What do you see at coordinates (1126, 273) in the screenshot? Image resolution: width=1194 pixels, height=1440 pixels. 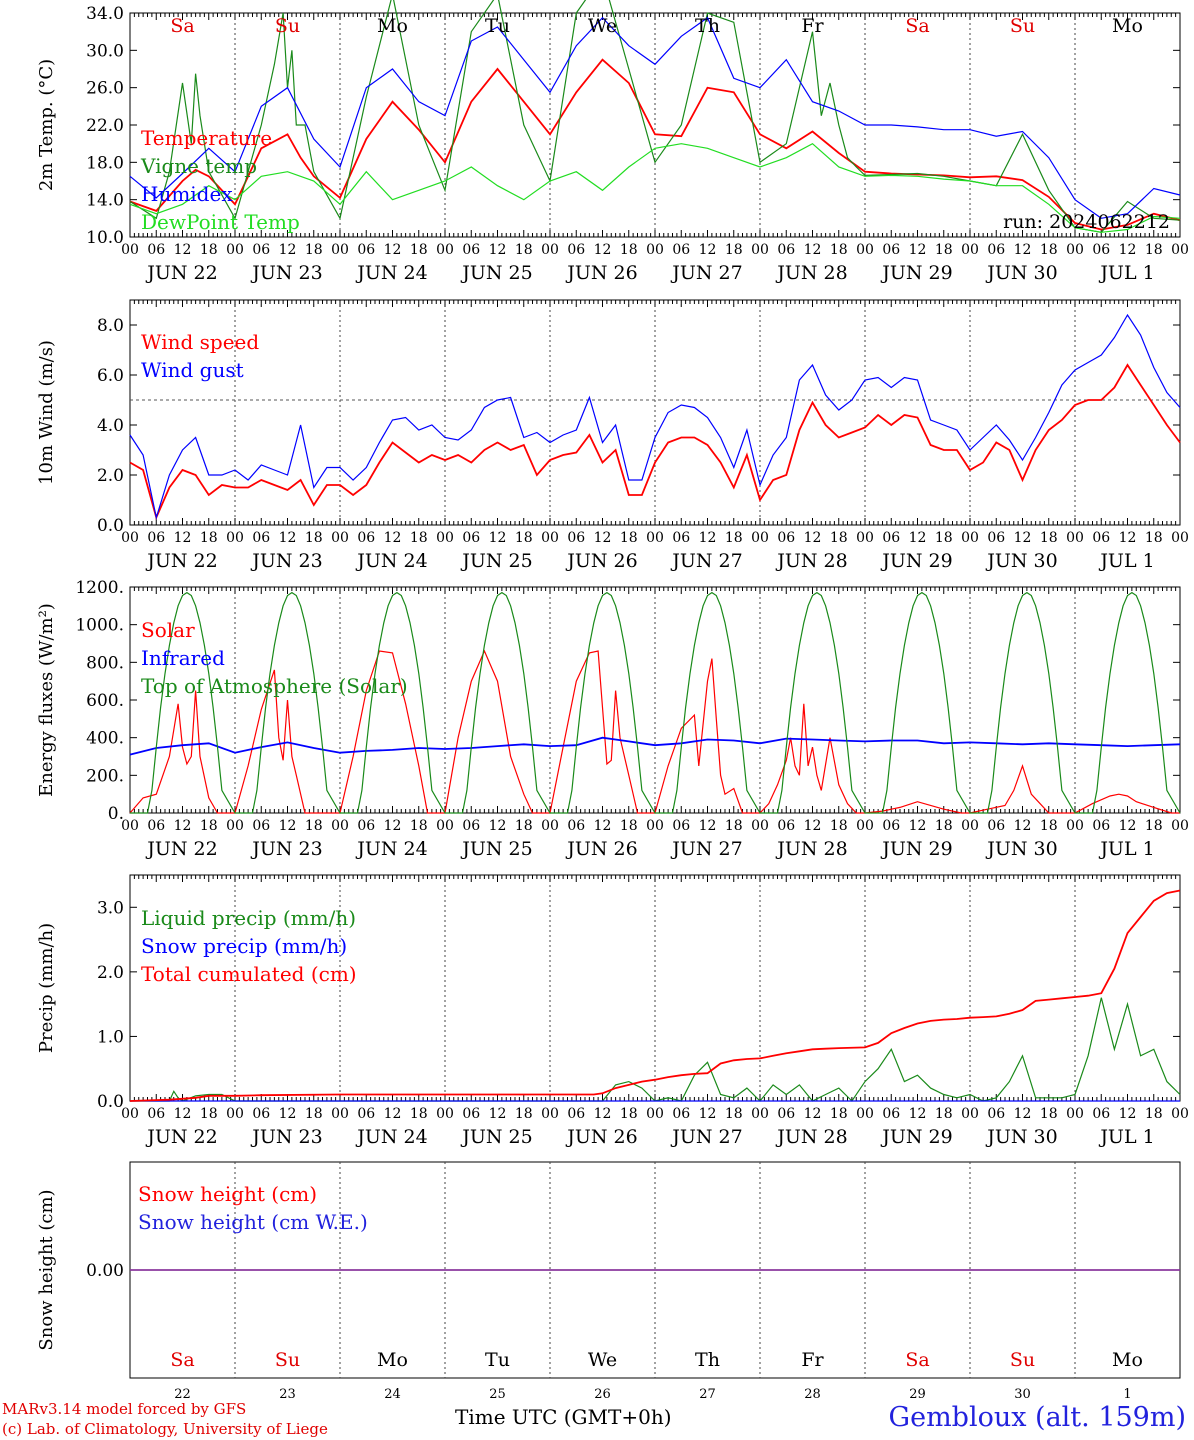 I see `x-date-label: JUL 1` at bounding box center [1126, 273].